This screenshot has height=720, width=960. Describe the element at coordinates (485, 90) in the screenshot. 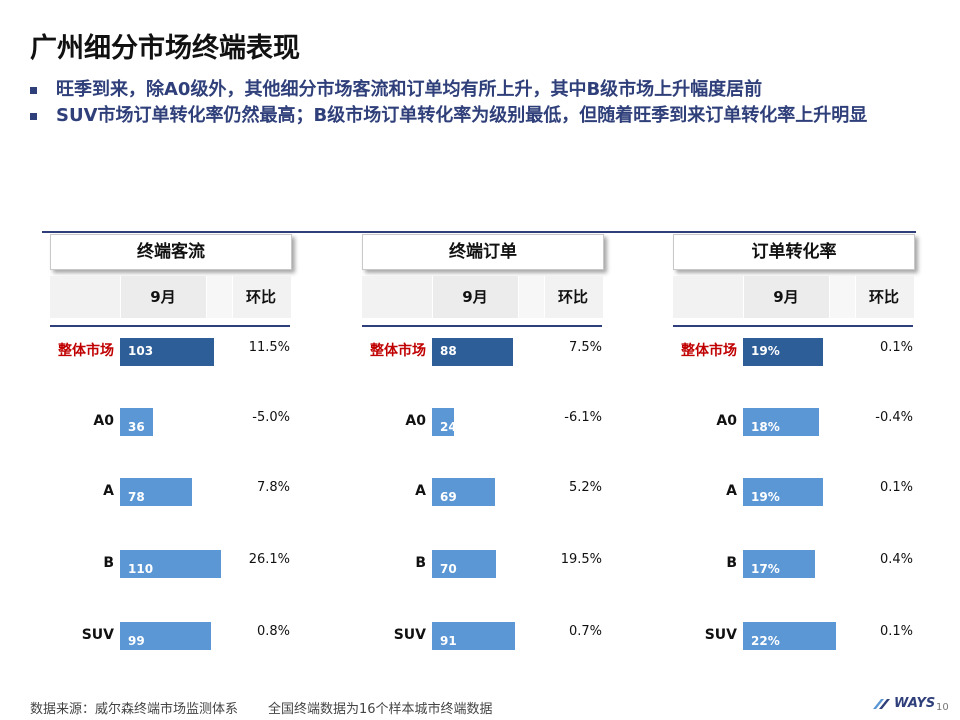

I see `bullet-item: 旺季到来，除A0级外，其他细分市场客流和订单均有所上升，其中B级市场上升幅度居前` at that location.